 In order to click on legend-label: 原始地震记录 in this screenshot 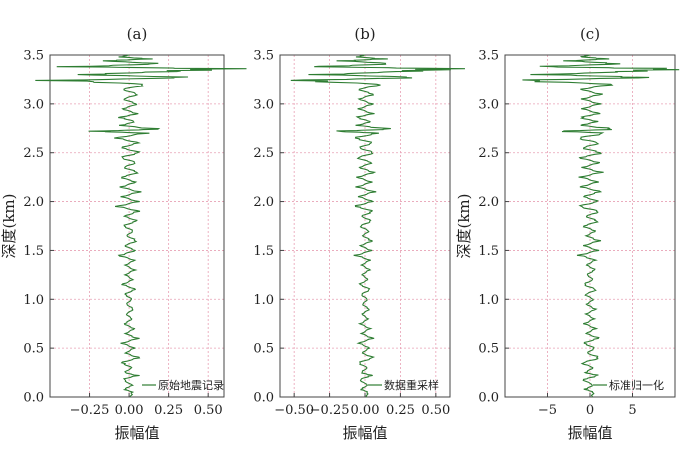, I will do `click(191, 385)`.